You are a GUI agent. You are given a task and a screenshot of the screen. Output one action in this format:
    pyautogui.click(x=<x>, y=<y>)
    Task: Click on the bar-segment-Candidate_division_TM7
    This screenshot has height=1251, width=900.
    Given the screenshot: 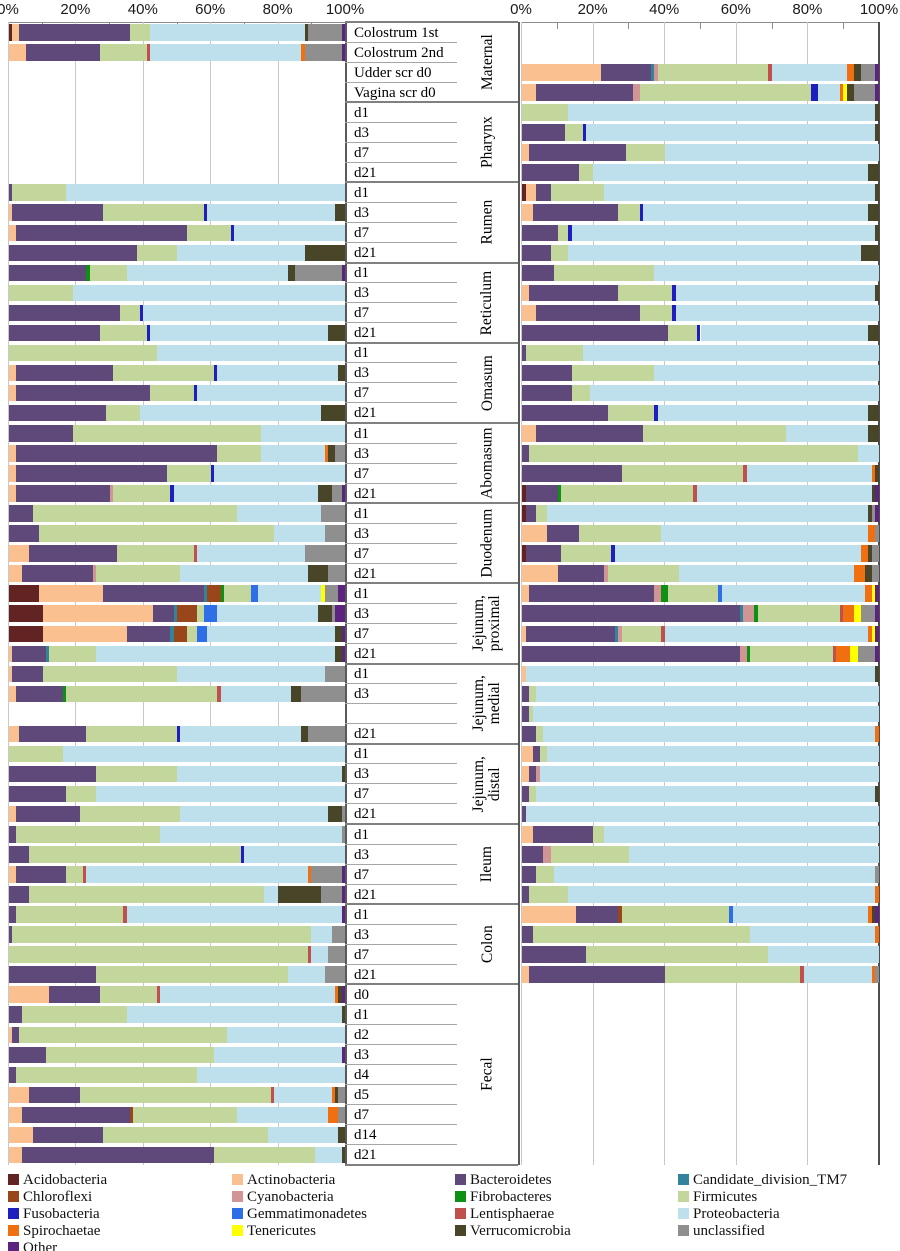 What is the action you would take?
    pyautogui.click(x=47, y=654)
    